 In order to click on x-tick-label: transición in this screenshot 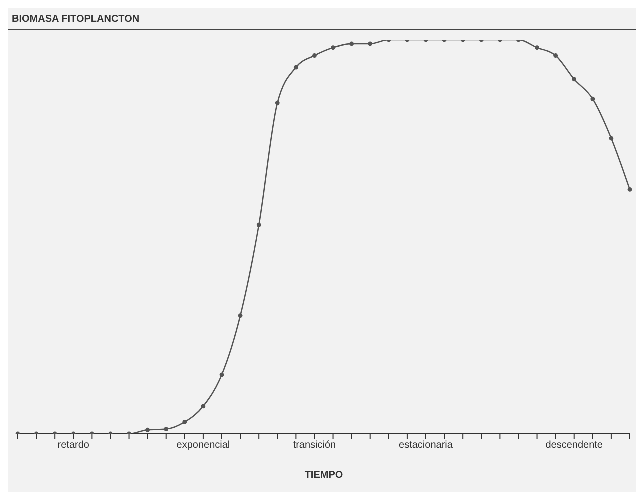, I will do `click(314, 446)`.